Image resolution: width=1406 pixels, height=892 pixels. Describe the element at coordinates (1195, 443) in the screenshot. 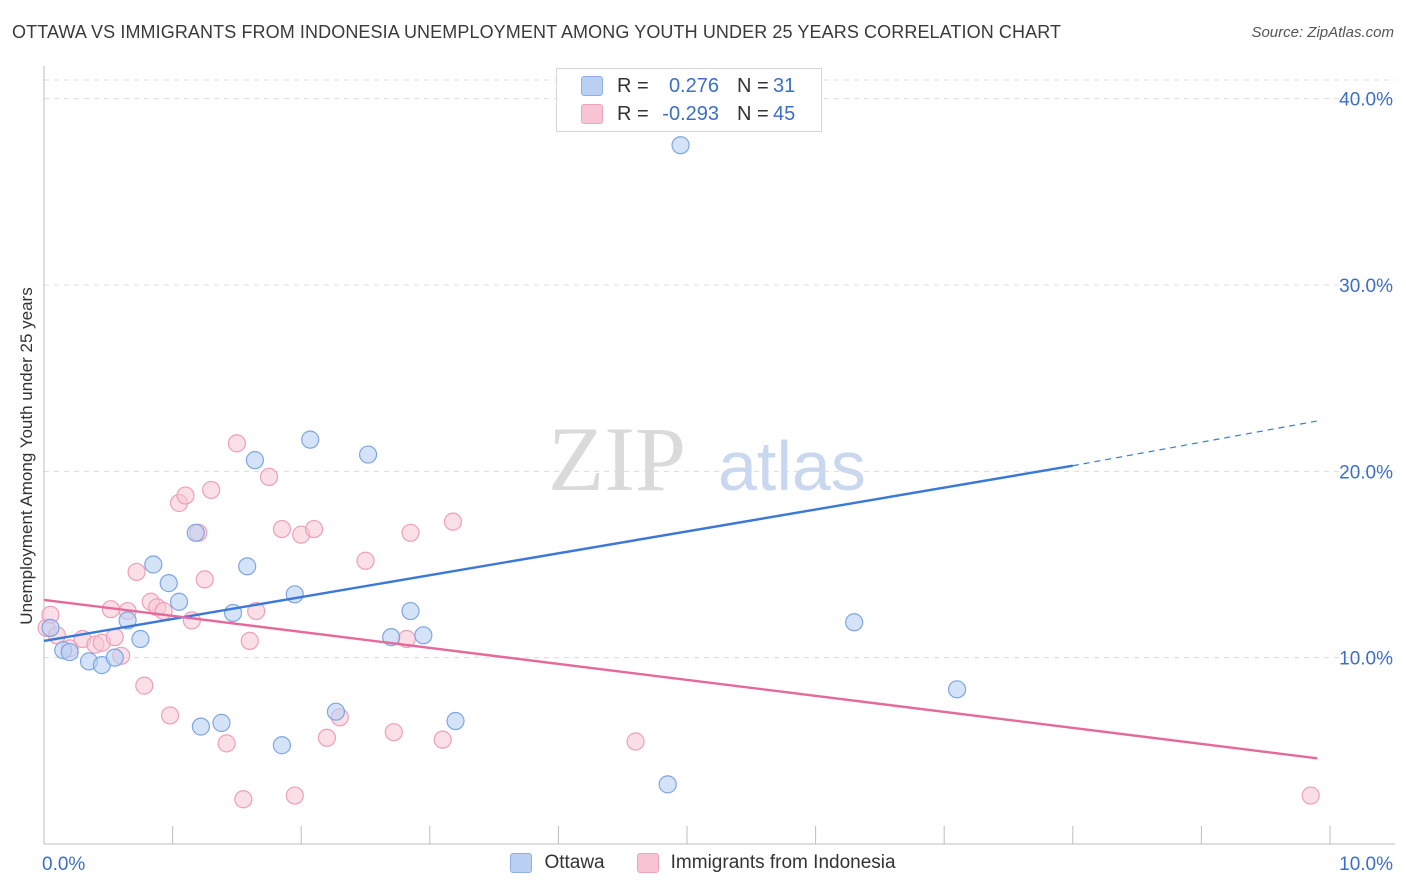

I see `trend-line-ottawa-extension` at that location.